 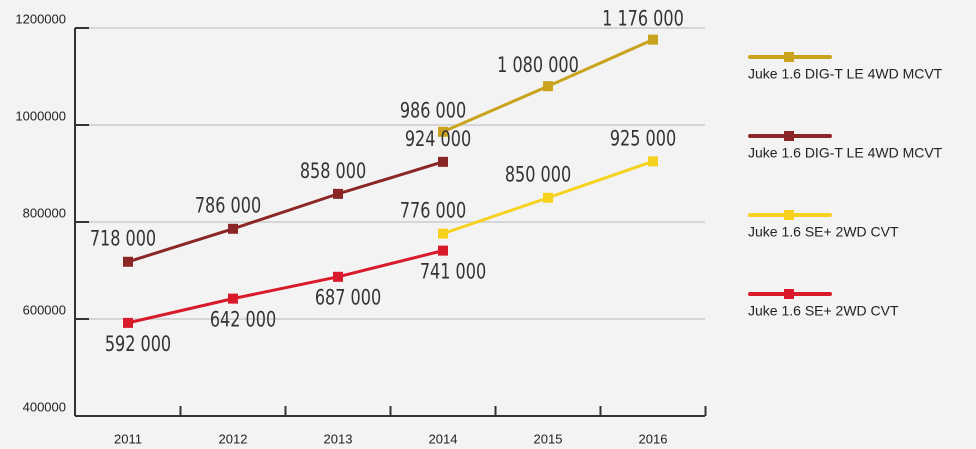 What do you see at coordinates (128, 438) in the screenshot?
I see `x-tick-label: 2011` at bounding box center [128, 438].